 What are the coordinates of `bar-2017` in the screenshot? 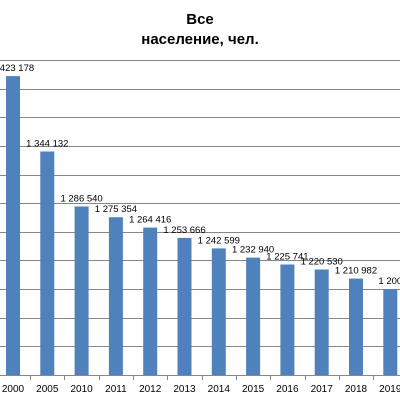 It's located at (321, 322).